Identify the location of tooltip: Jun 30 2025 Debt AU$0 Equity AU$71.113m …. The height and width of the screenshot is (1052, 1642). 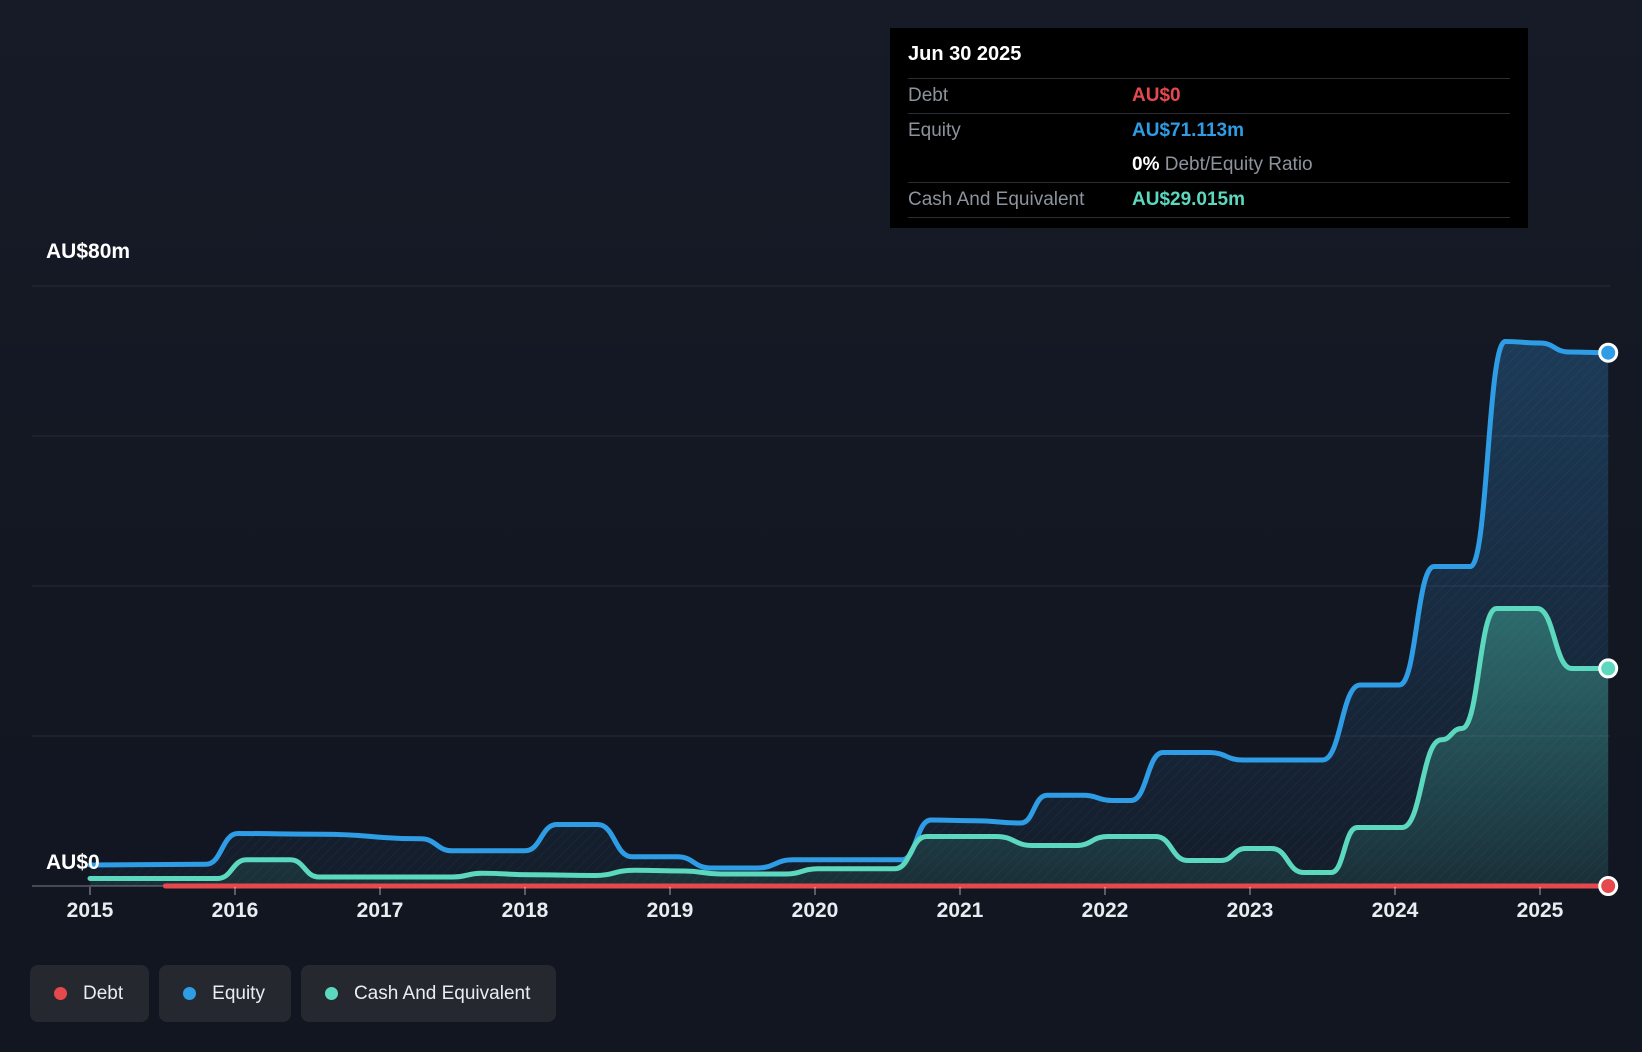
(1209, 128).